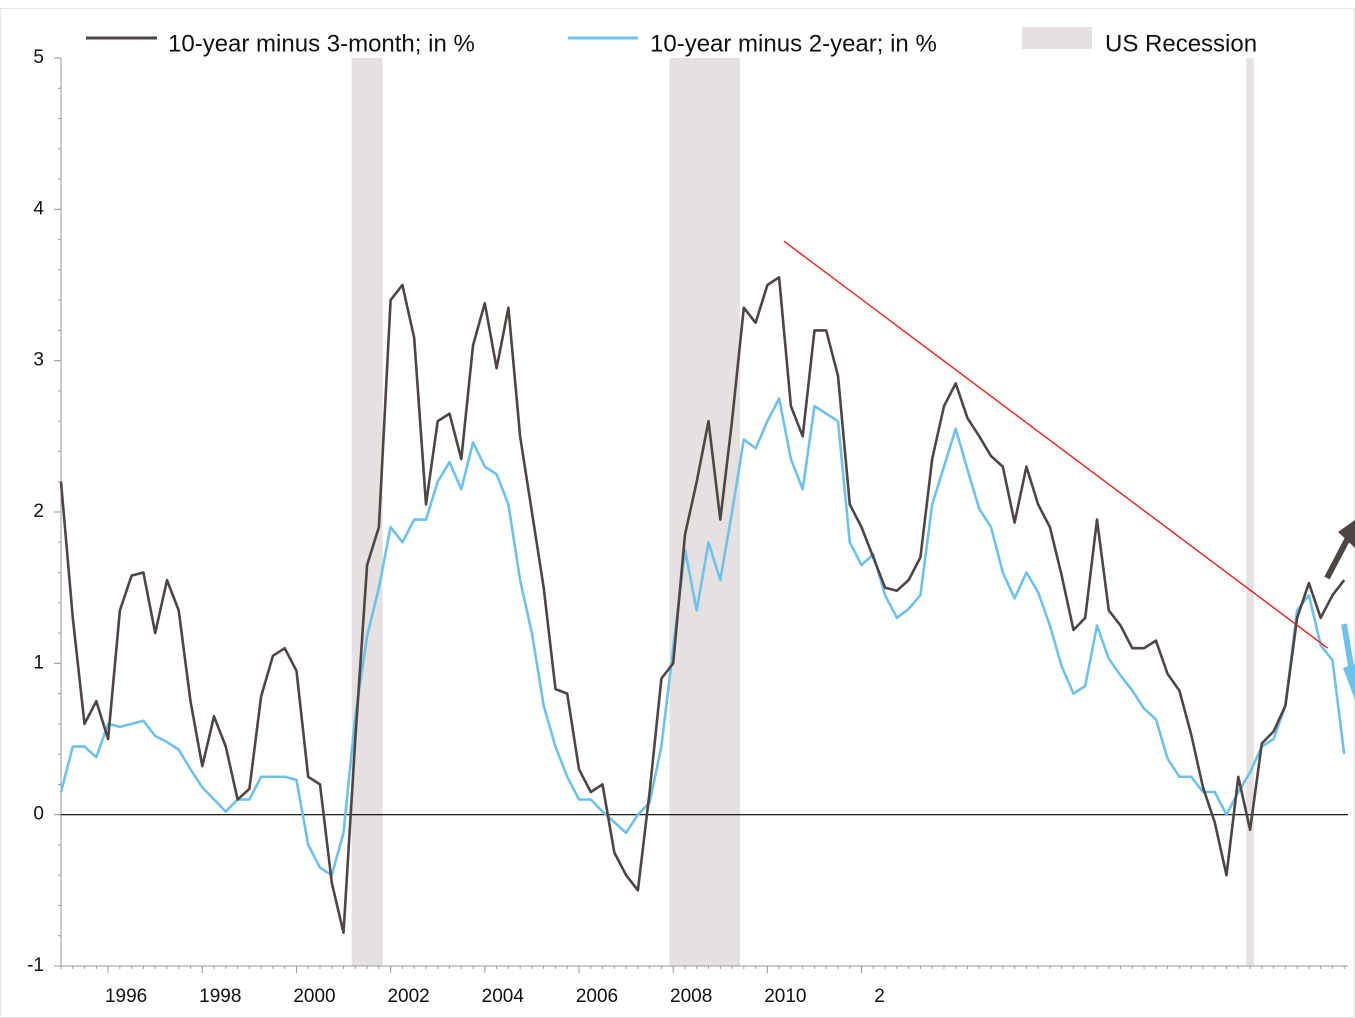  What do you see at coordinates (38, 360) in the screenshot?
I see `y-tick-label: 3` at bounding box center [38, 360].